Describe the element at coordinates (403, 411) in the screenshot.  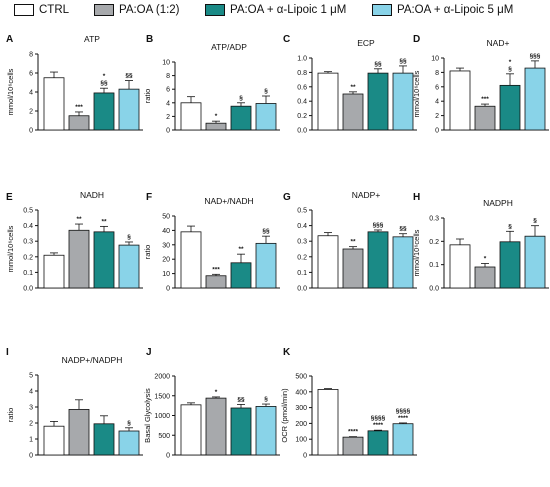
I see `significance-label-k-3: §§§§` at that location.